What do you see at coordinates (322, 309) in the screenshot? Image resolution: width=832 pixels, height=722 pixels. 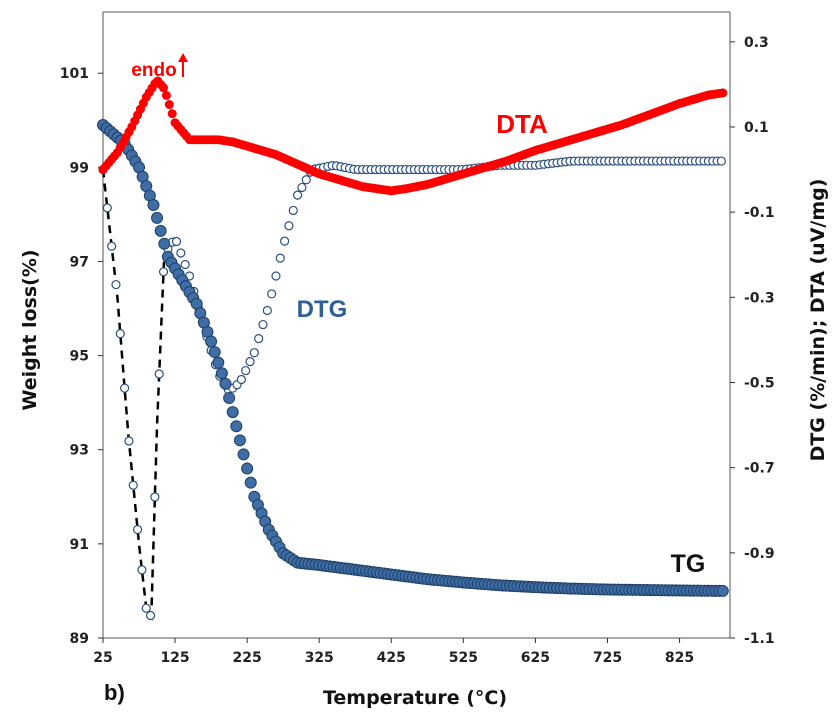 I see `dtg-series-label: DTG` at bounding box center [322, 309].